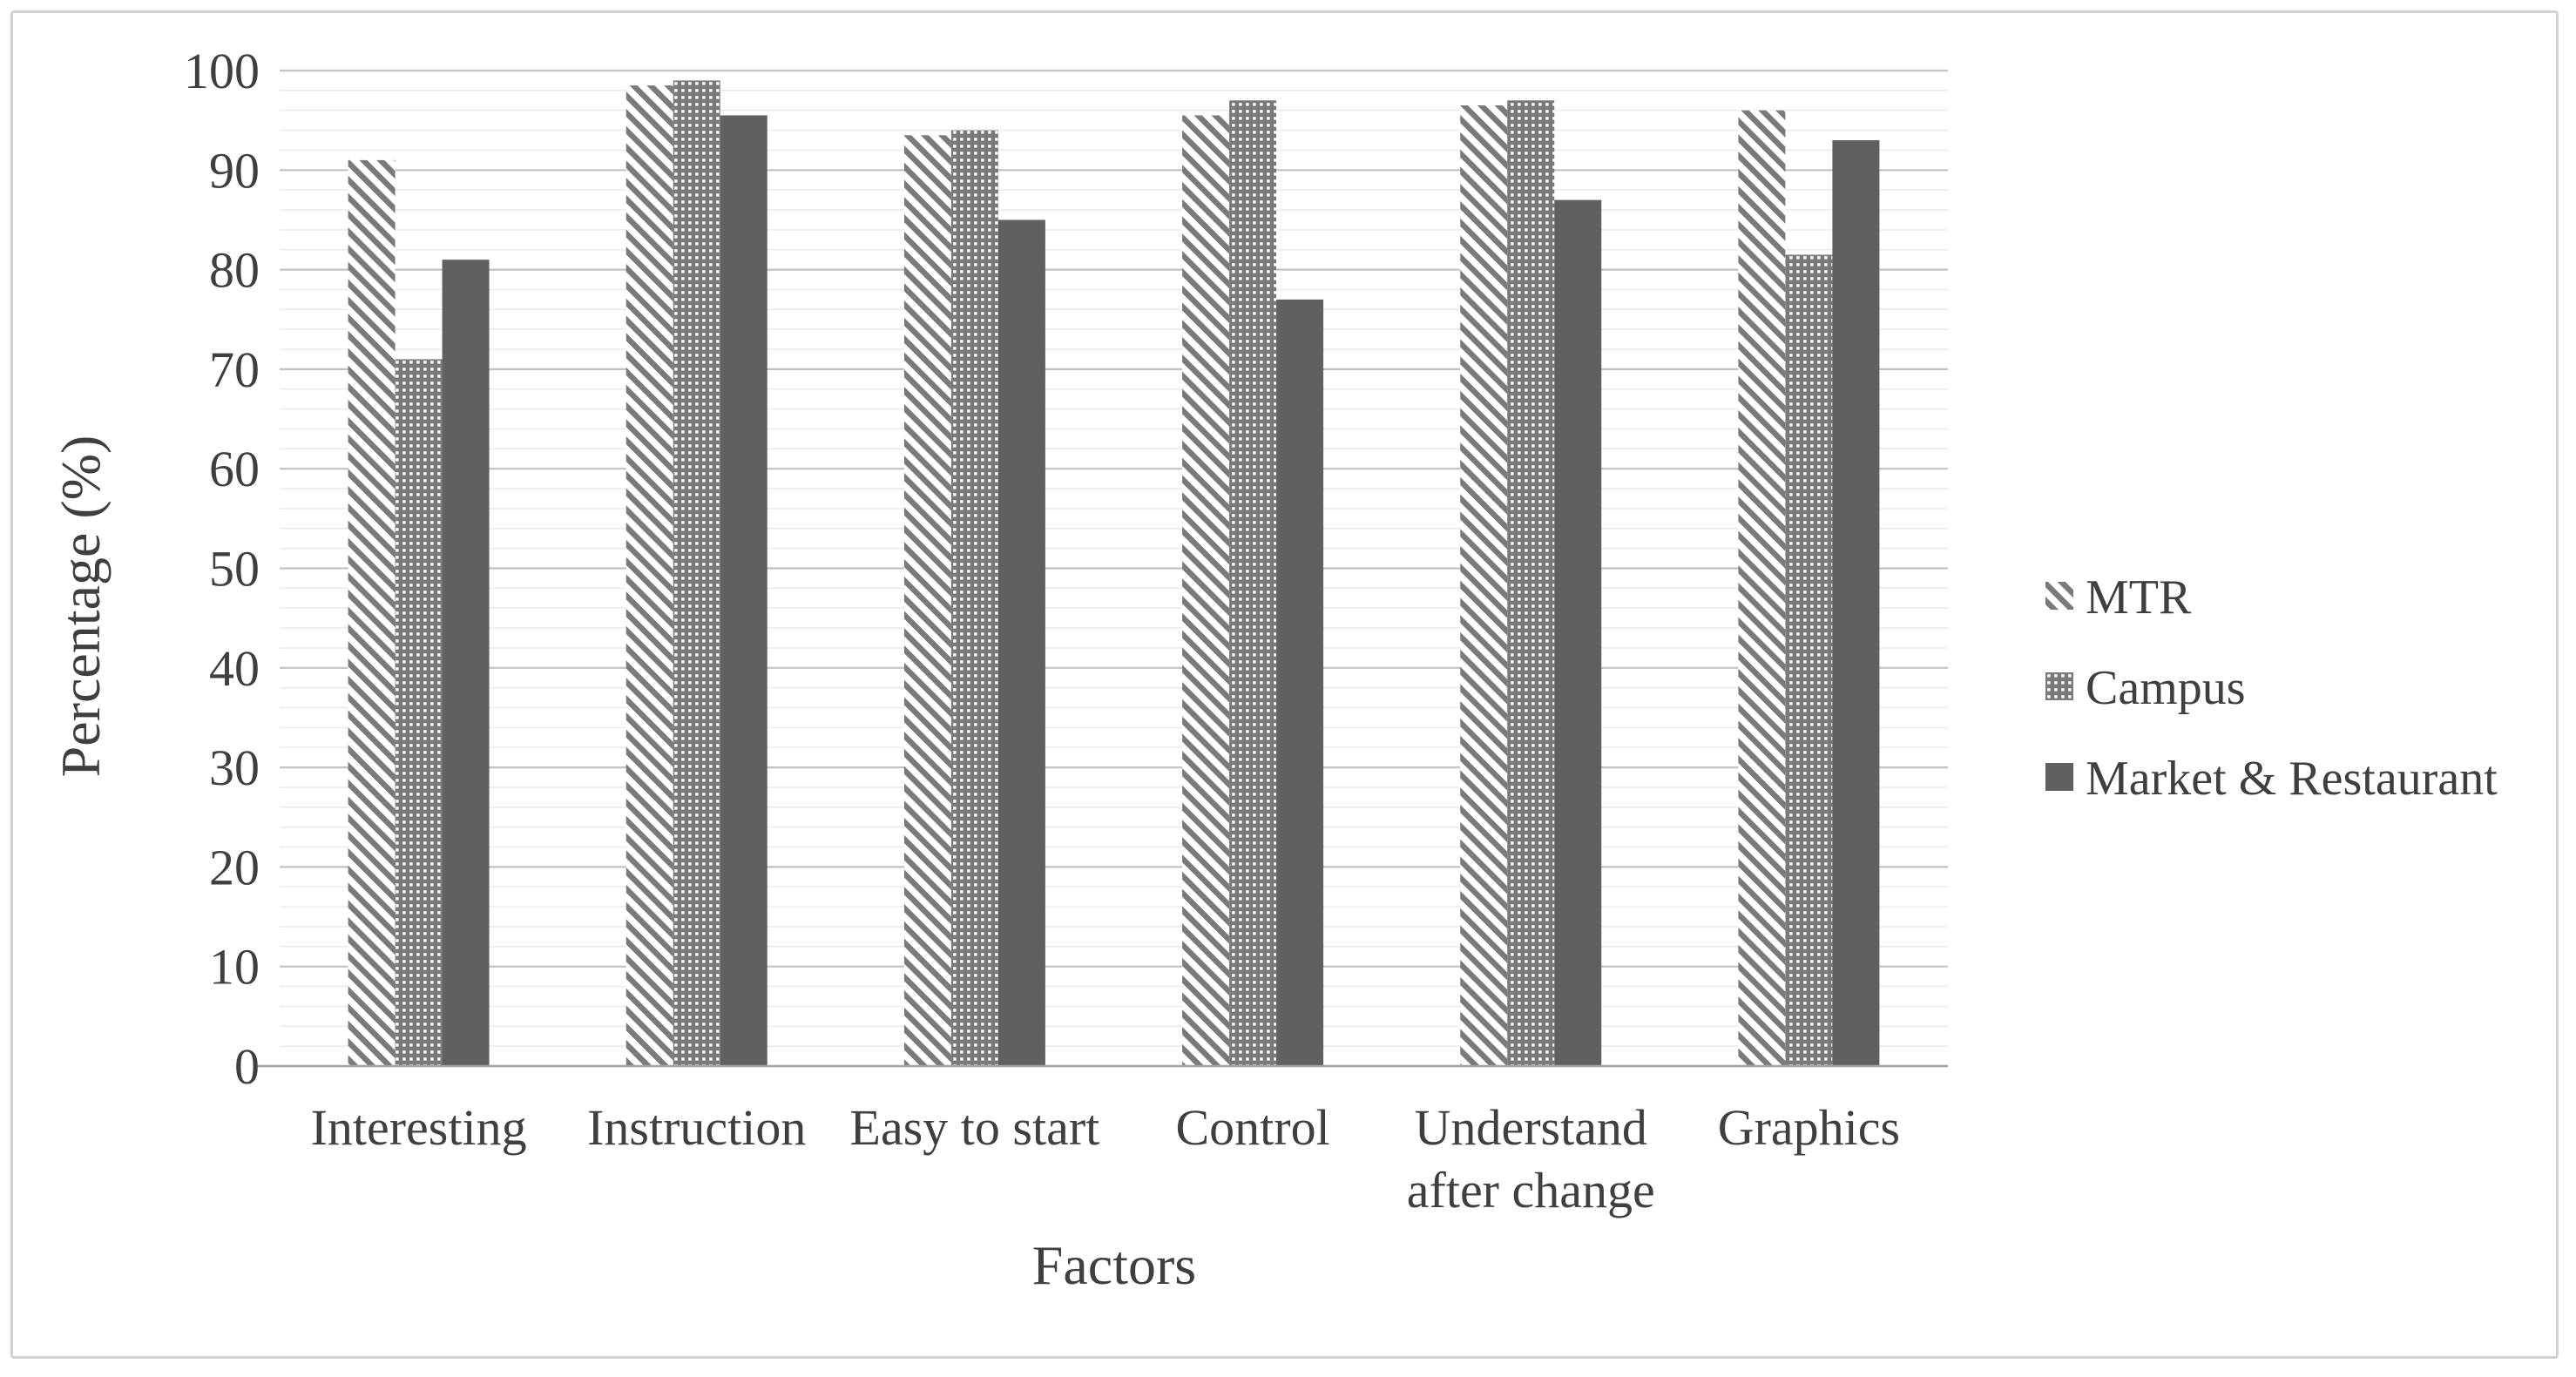 Image resolution: width=2576 pixels, height=1377 pixels. What do you see at coordinates (419, 1127) in the screenshot?
I see `x-category-label-interesting: Interesting` at bounding box center [419, 1127].